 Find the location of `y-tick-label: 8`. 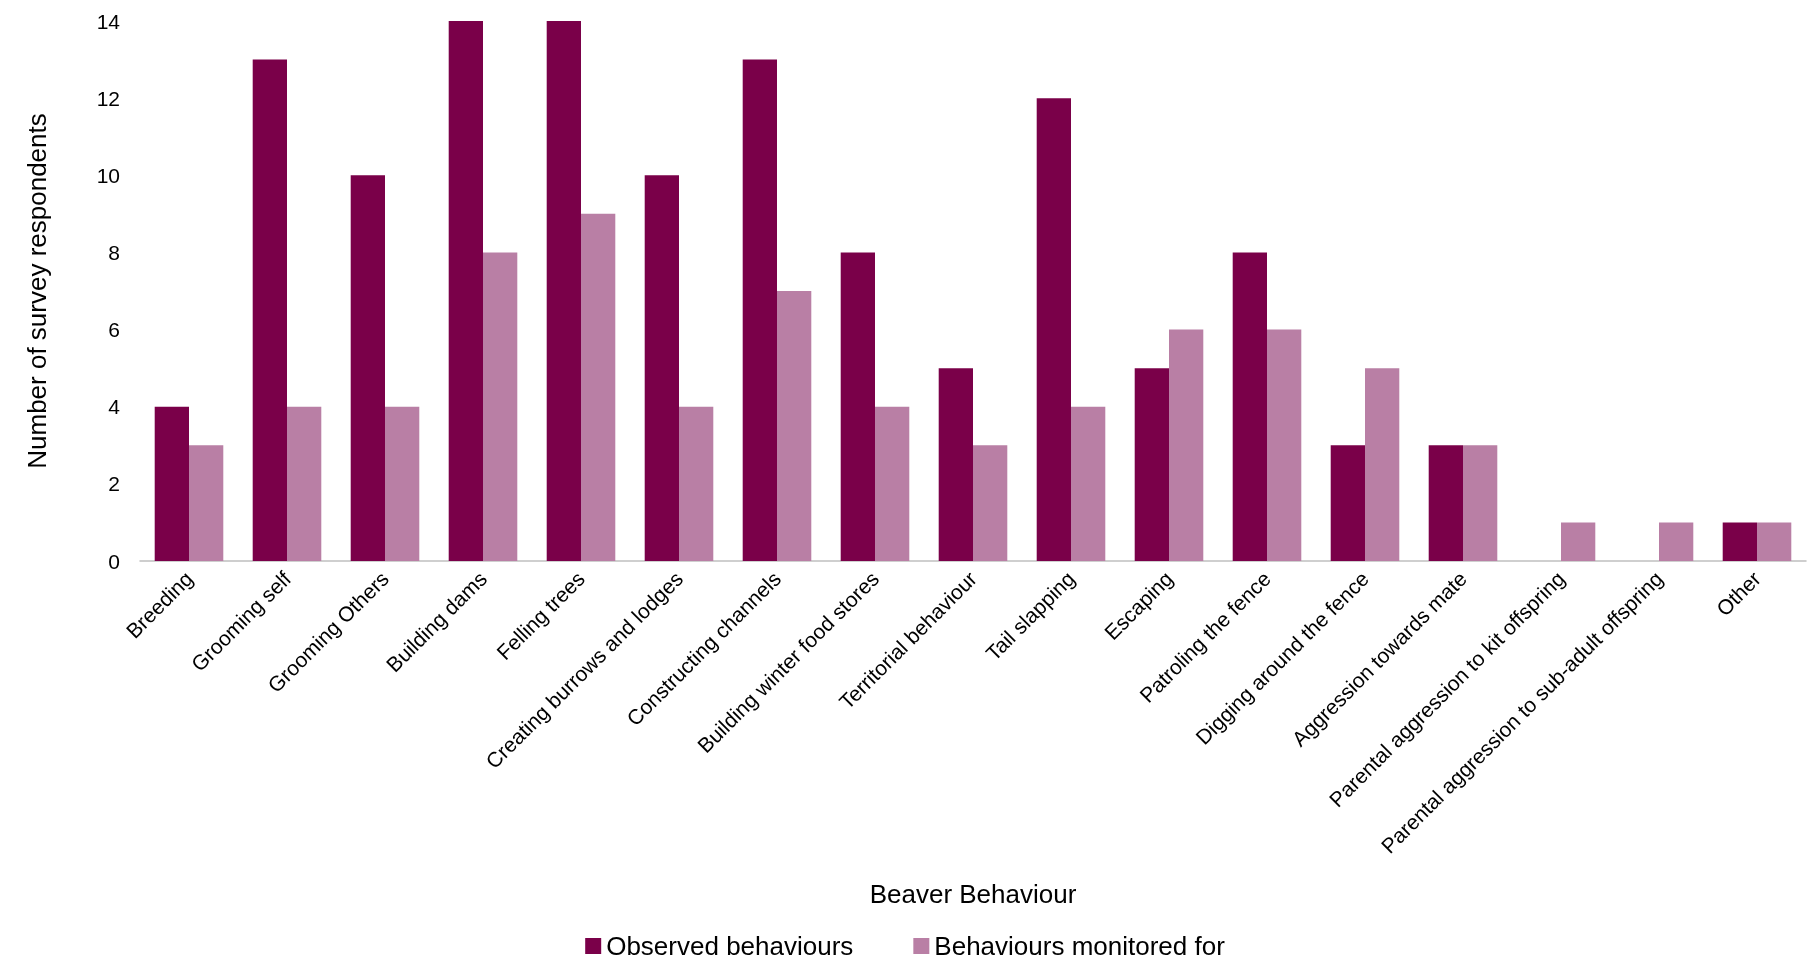

y-tick-label: 8 is located at coordinates (114, 252).